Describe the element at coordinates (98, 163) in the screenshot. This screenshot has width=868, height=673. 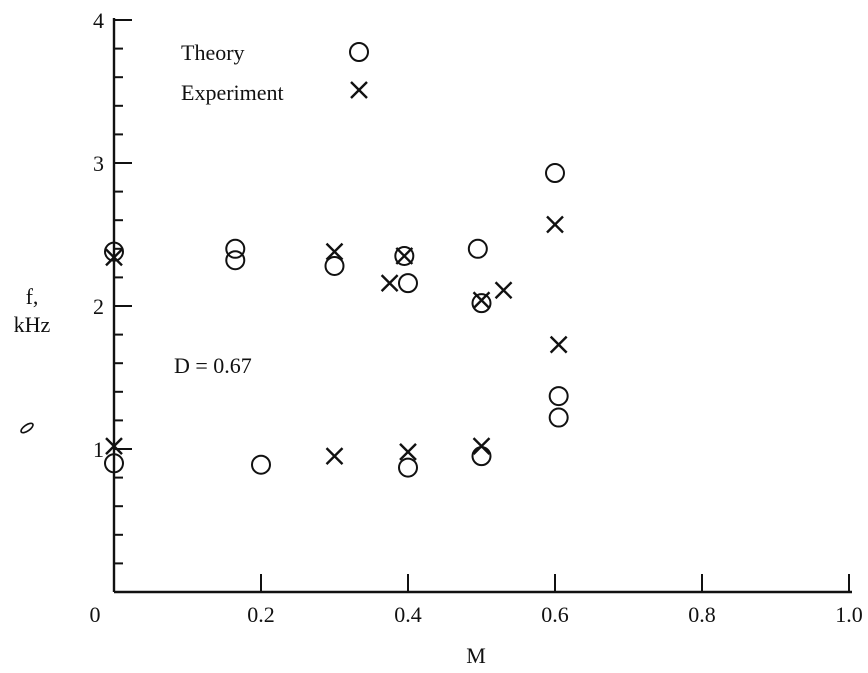
I see `y-tick-label: 3` at that location.